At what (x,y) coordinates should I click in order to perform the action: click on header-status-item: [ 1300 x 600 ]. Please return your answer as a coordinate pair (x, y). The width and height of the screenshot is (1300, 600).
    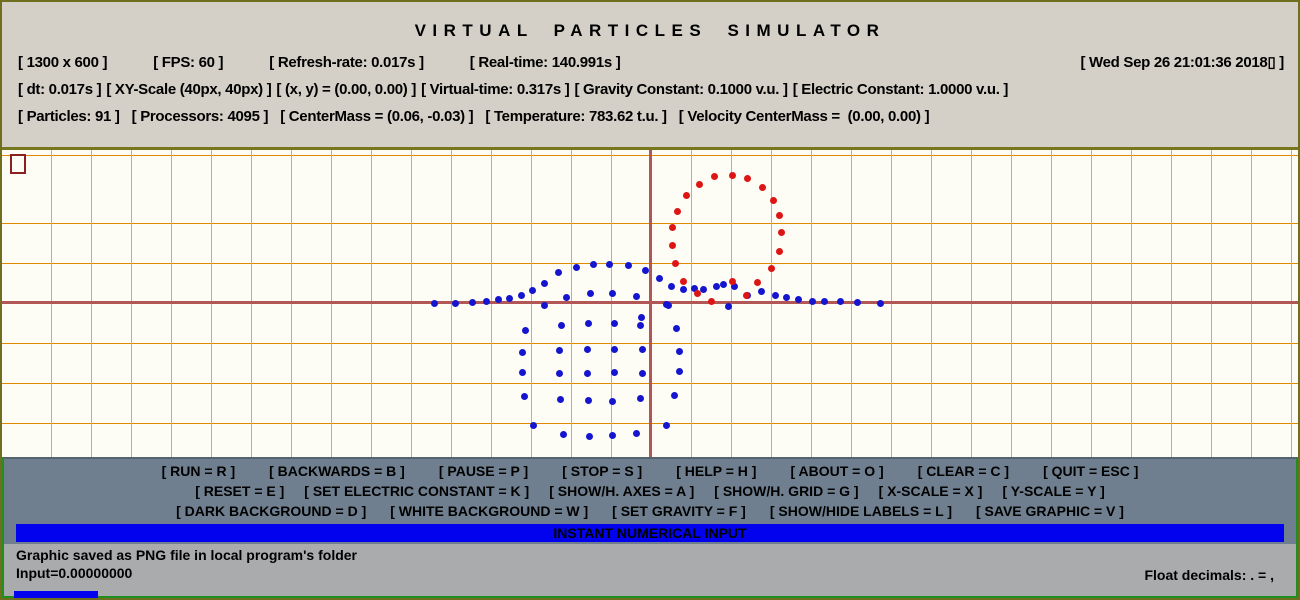
    Looking at the image, I should click on (63, 62).